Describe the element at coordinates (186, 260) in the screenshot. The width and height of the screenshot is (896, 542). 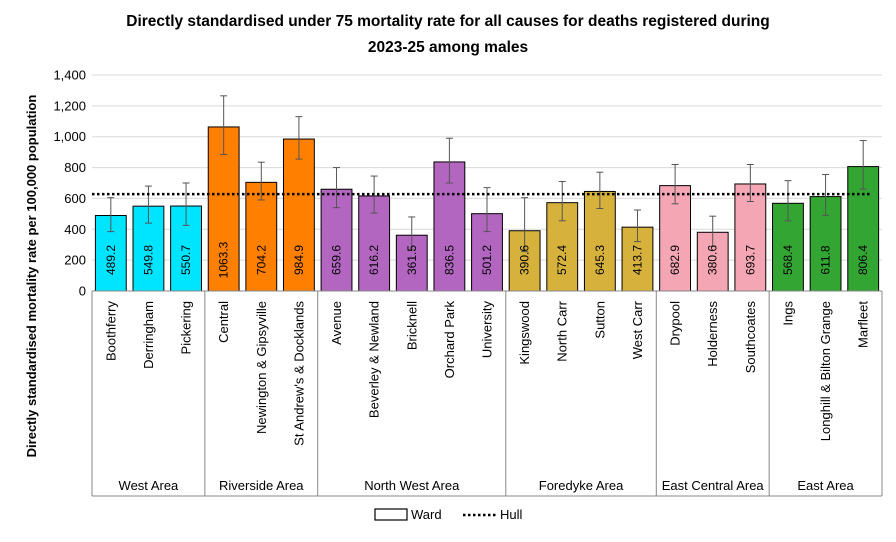
I see `data-label: 550.7` at that location.